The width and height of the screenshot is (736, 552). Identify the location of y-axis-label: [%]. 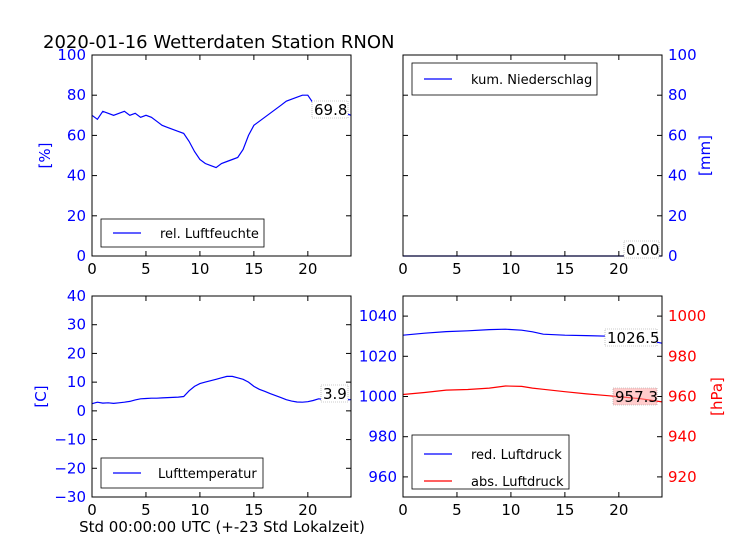
(45, 156).